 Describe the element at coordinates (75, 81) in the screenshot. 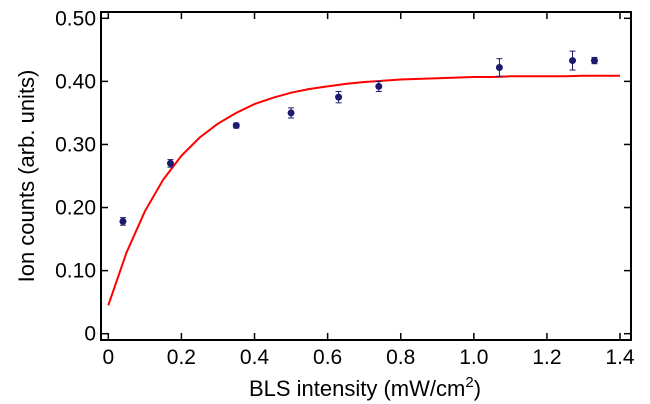

I see `y-tick-label: 0.40` at that location.